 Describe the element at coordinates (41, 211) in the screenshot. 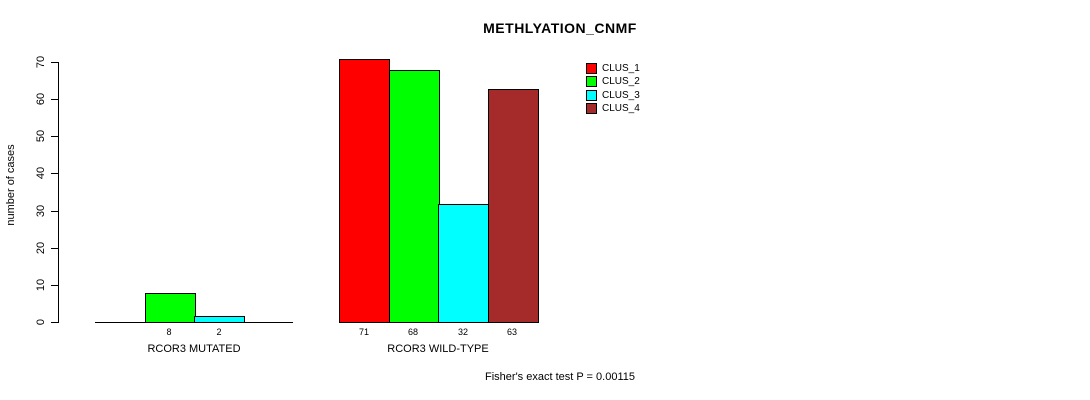

I see `y-tick-label: 30` at that location.